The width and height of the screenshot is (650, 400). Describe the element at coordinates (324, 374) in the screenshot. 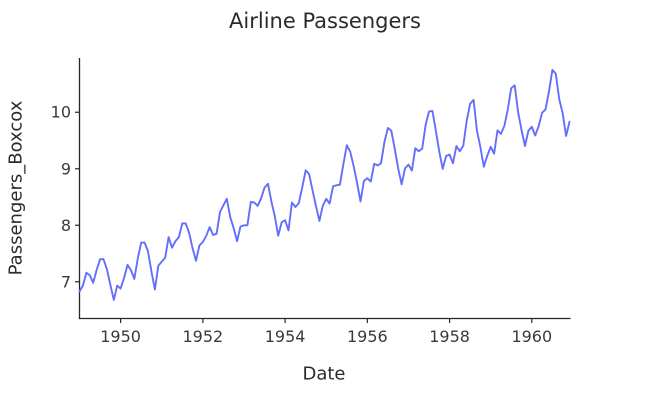

I see `x-axis-label: Date` at that location.